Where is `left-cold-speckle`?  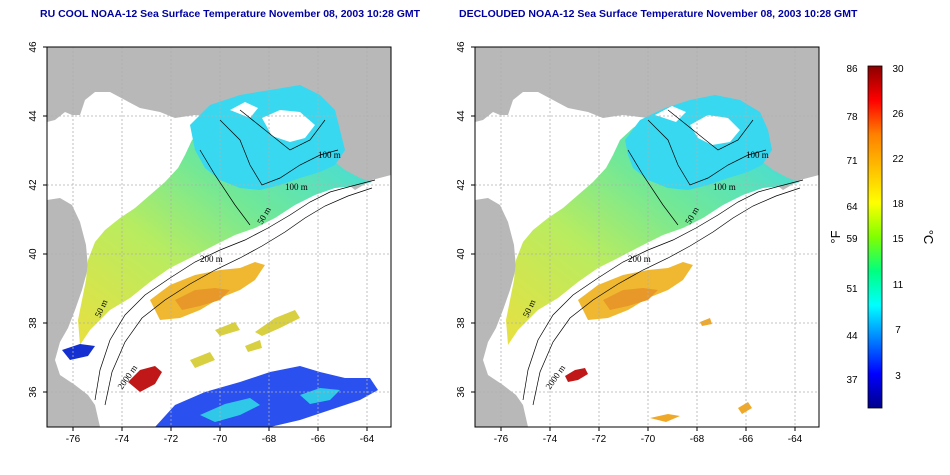 left-cold-speckle is located at coordinates (270, 405).